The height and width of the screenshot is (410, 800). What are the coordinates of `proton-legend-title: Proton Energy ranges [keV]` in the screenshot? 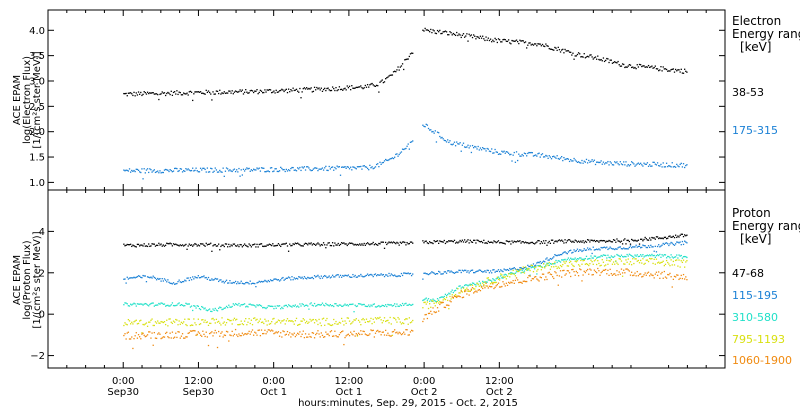 It's located at (766, 226).